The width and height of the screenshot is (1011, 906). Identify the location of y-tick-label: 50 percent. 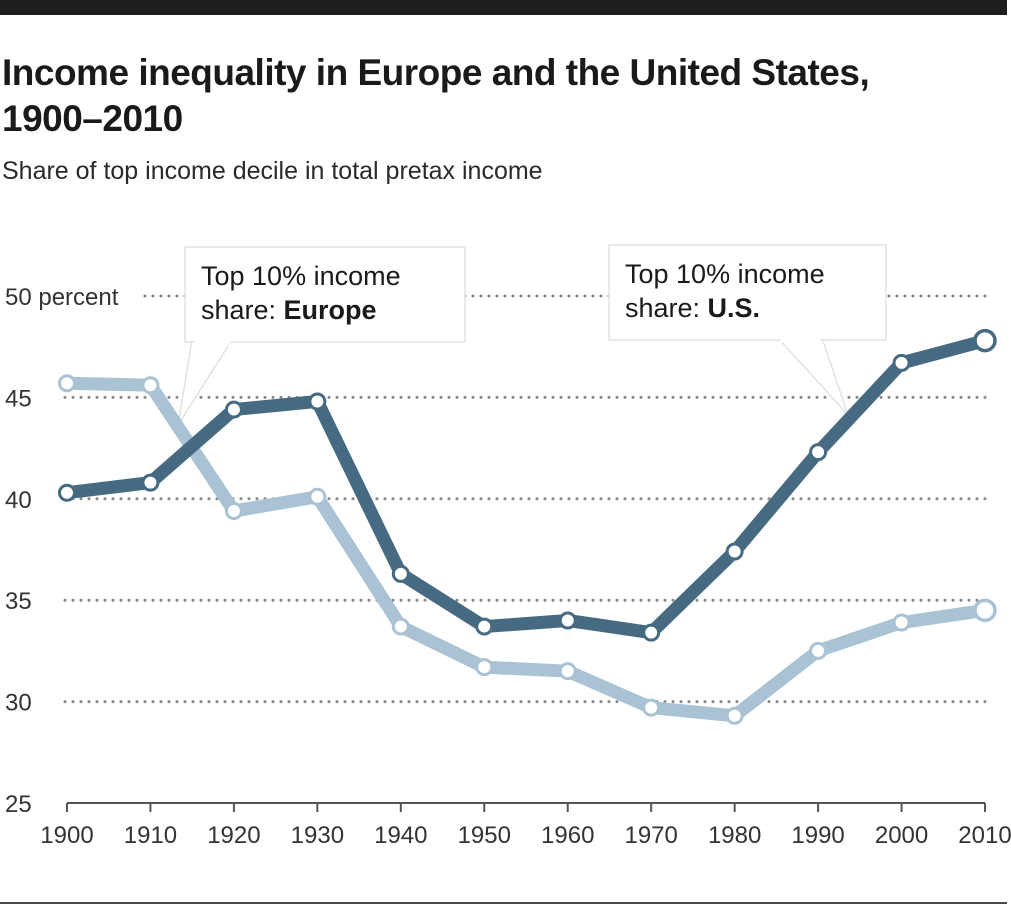
(62, 297).